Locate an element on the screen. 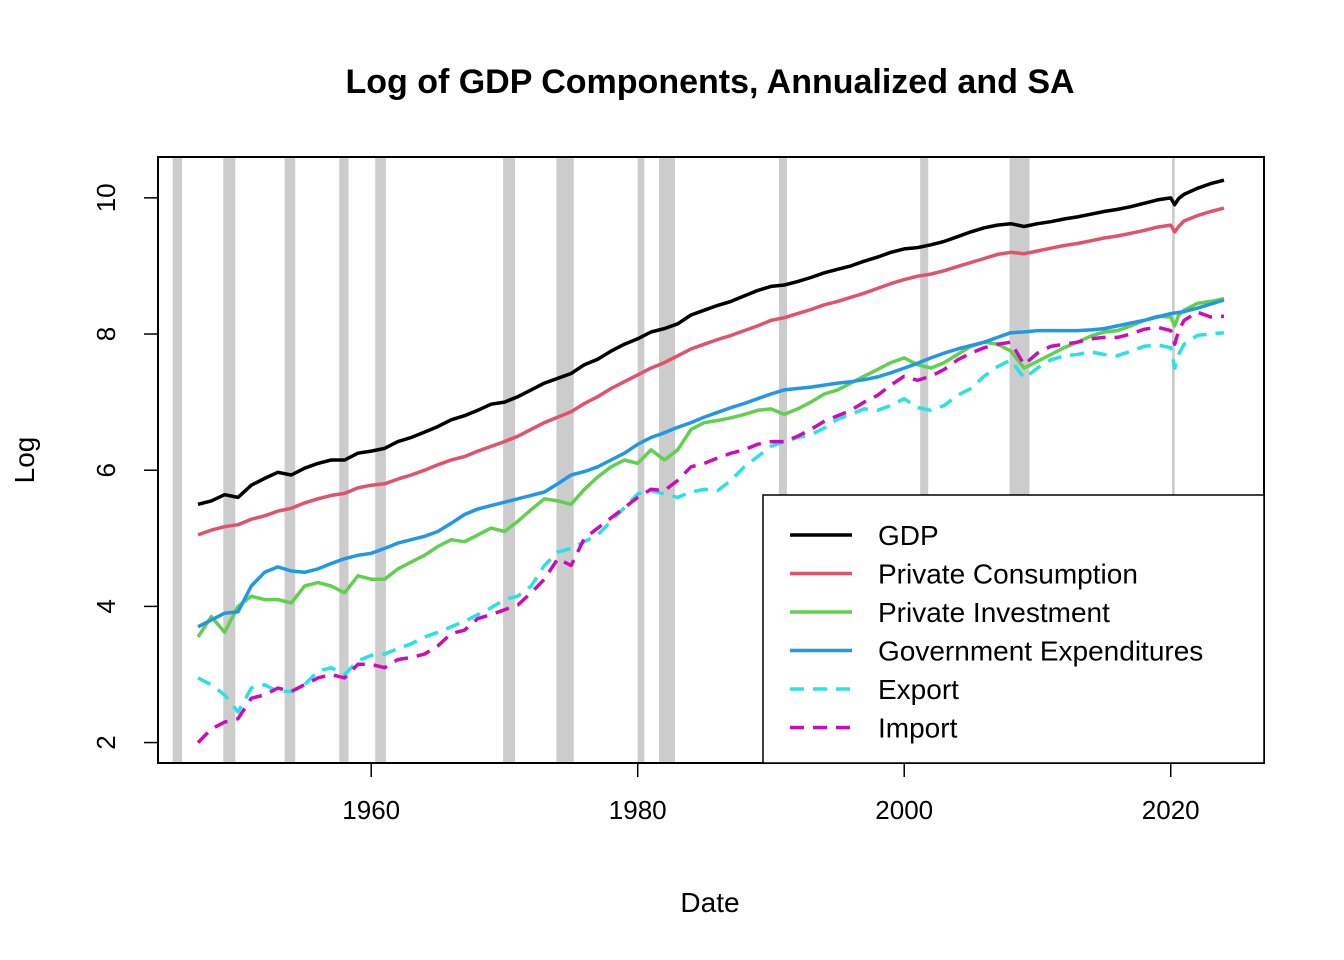  chart-title: Log of GDP Components, Annualized and SA is located at coordinates (709, 82).